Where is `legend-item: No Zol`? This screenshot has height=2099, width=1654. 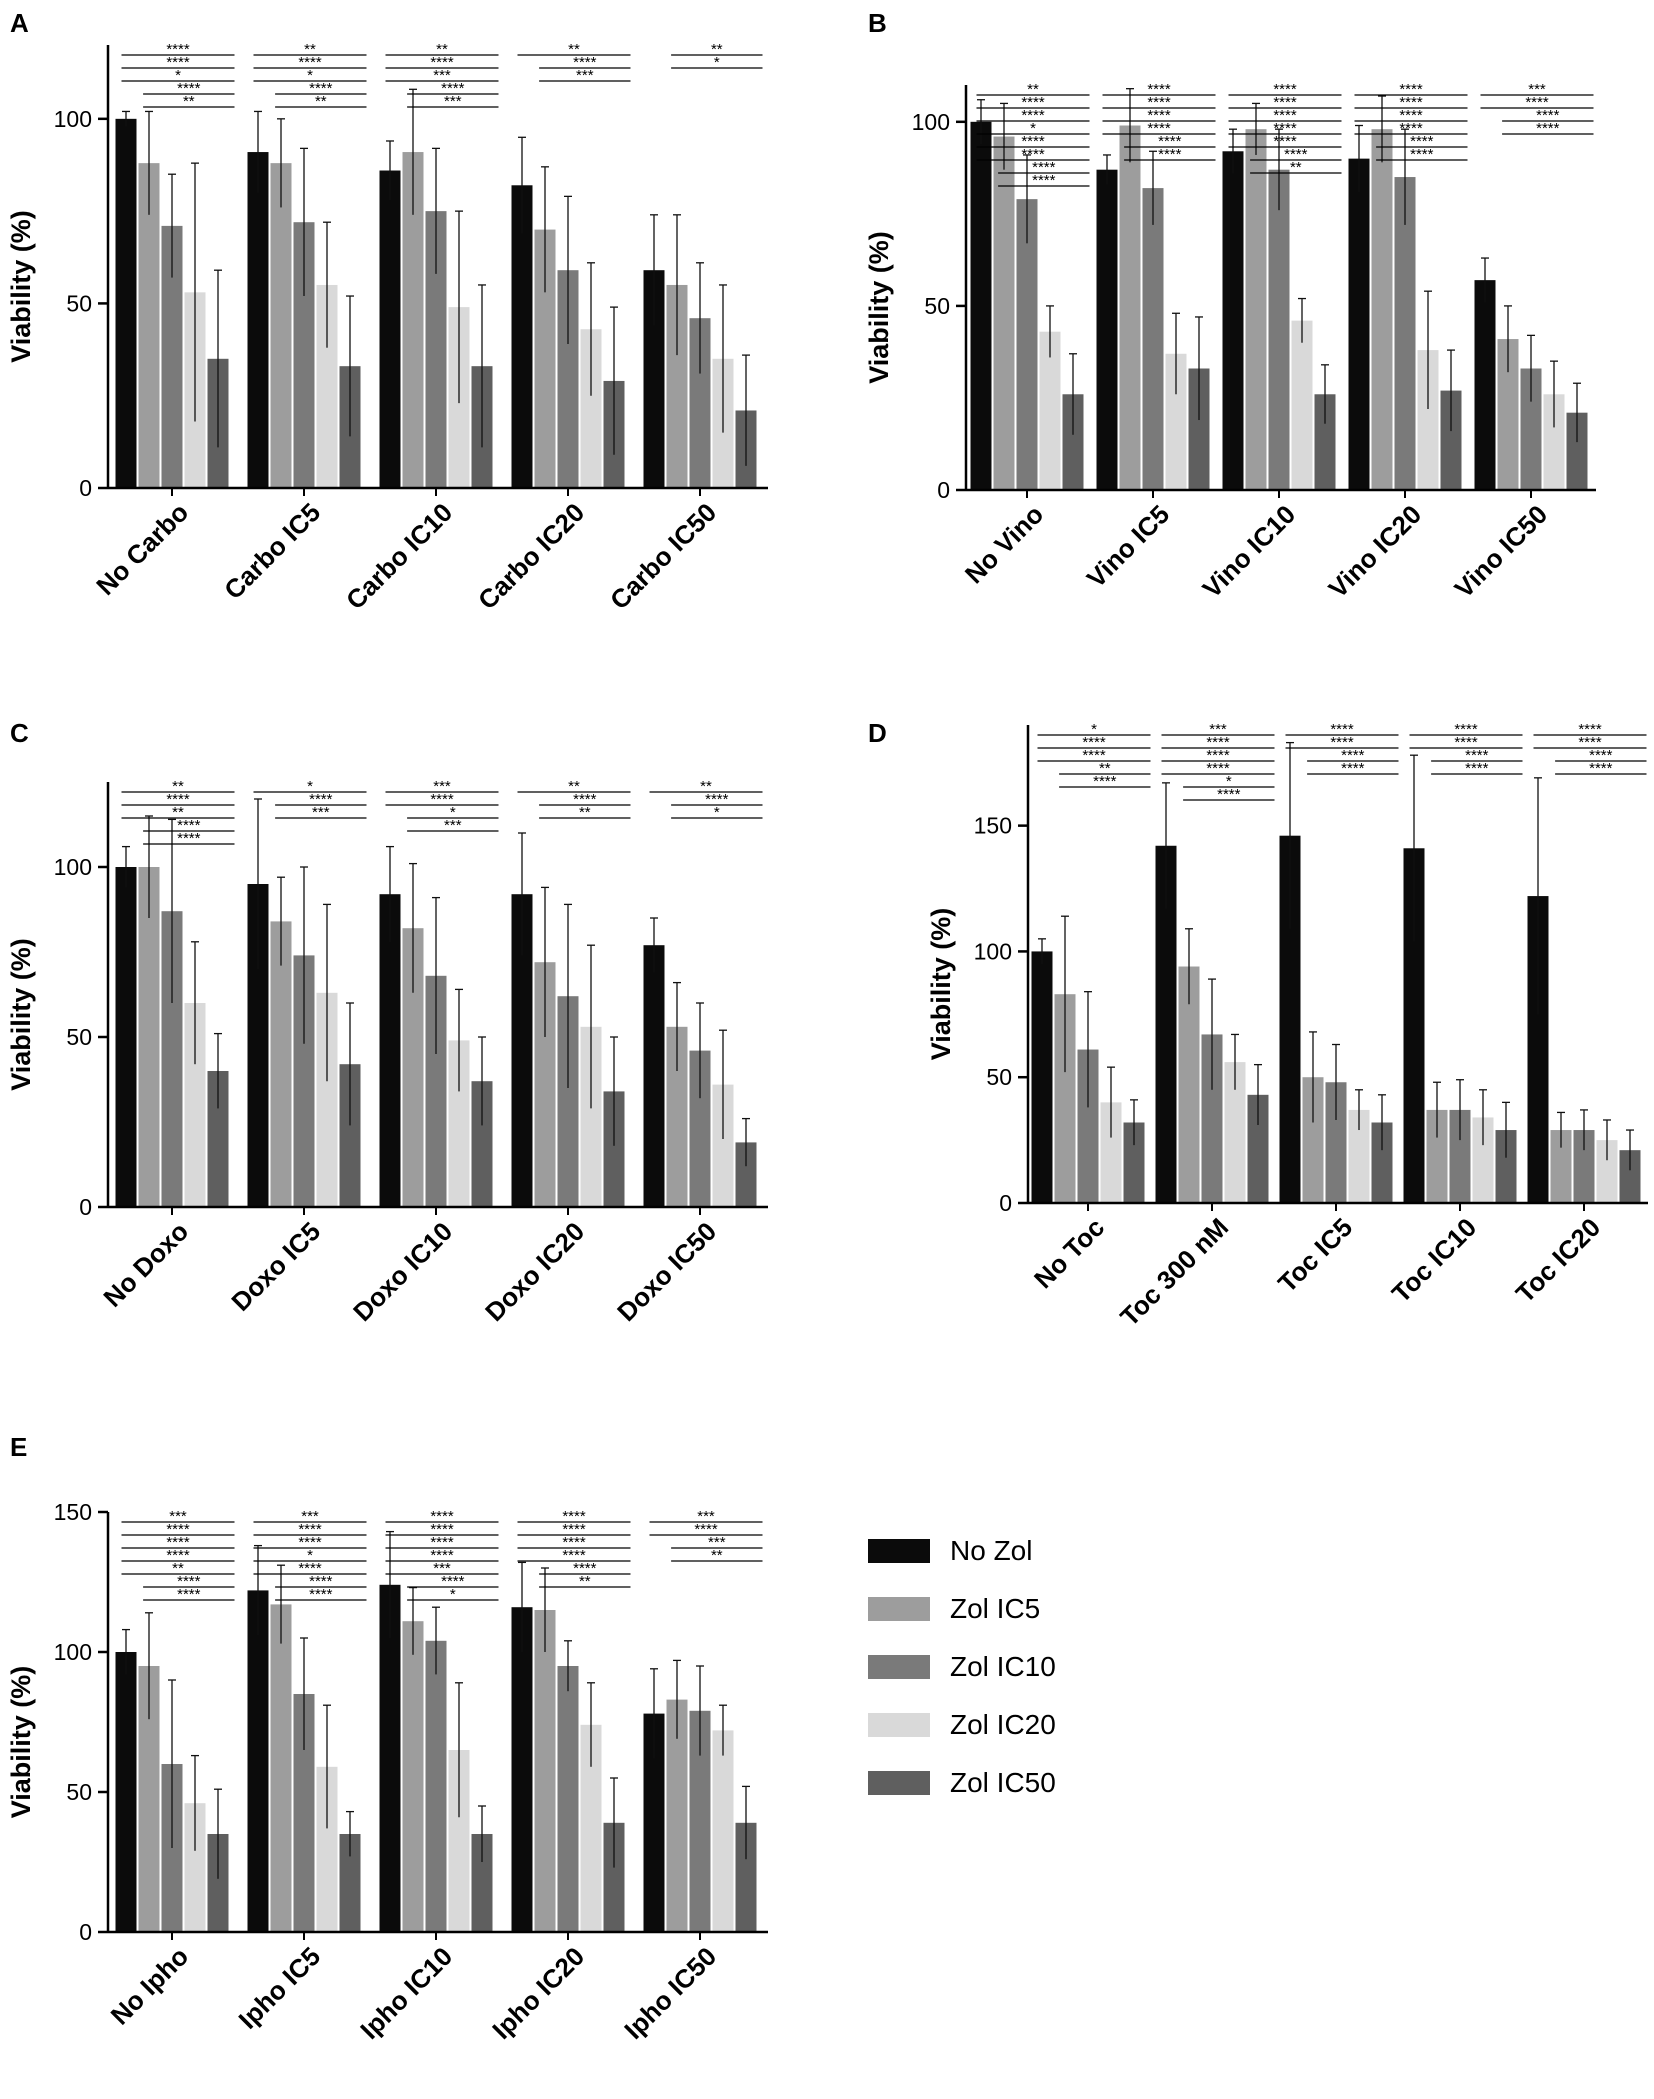
legend-item: No Zol is located at coordinates (962, 1551).